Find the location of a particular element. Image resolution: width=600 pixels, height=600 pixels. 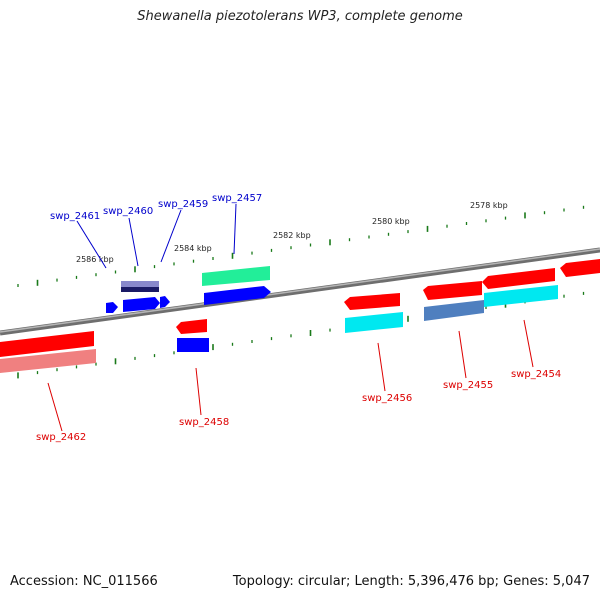

ruler-label-2582: 2582 kbp is located at coordinates (292, 235).